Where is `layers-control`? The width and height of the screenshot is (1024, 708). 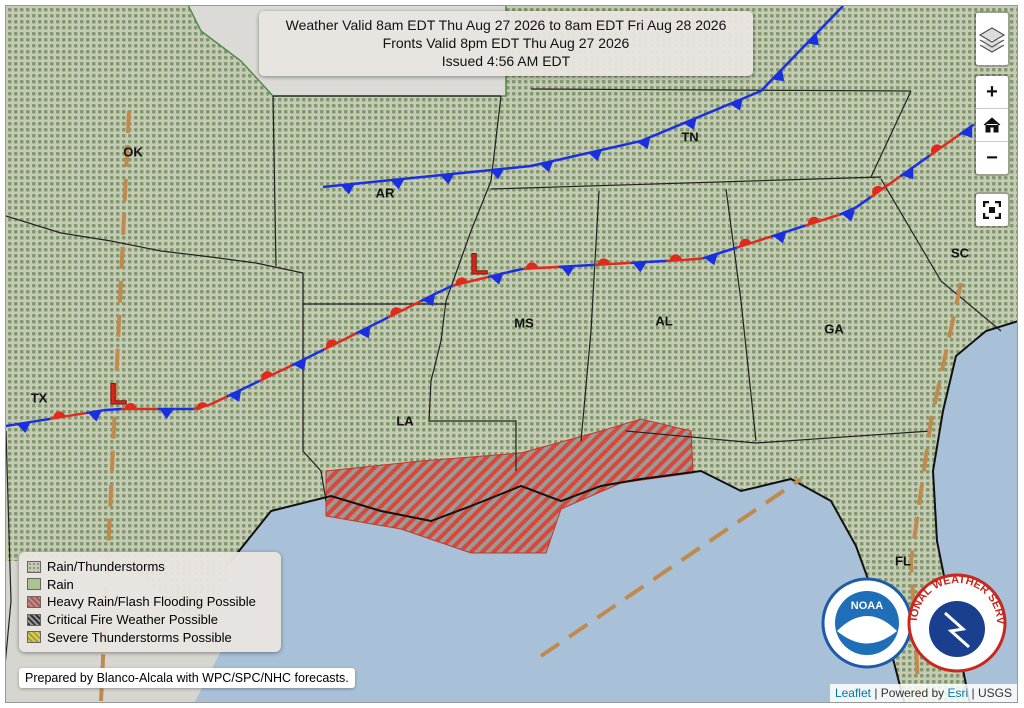
layers-control is located at coordinates (992, 39).